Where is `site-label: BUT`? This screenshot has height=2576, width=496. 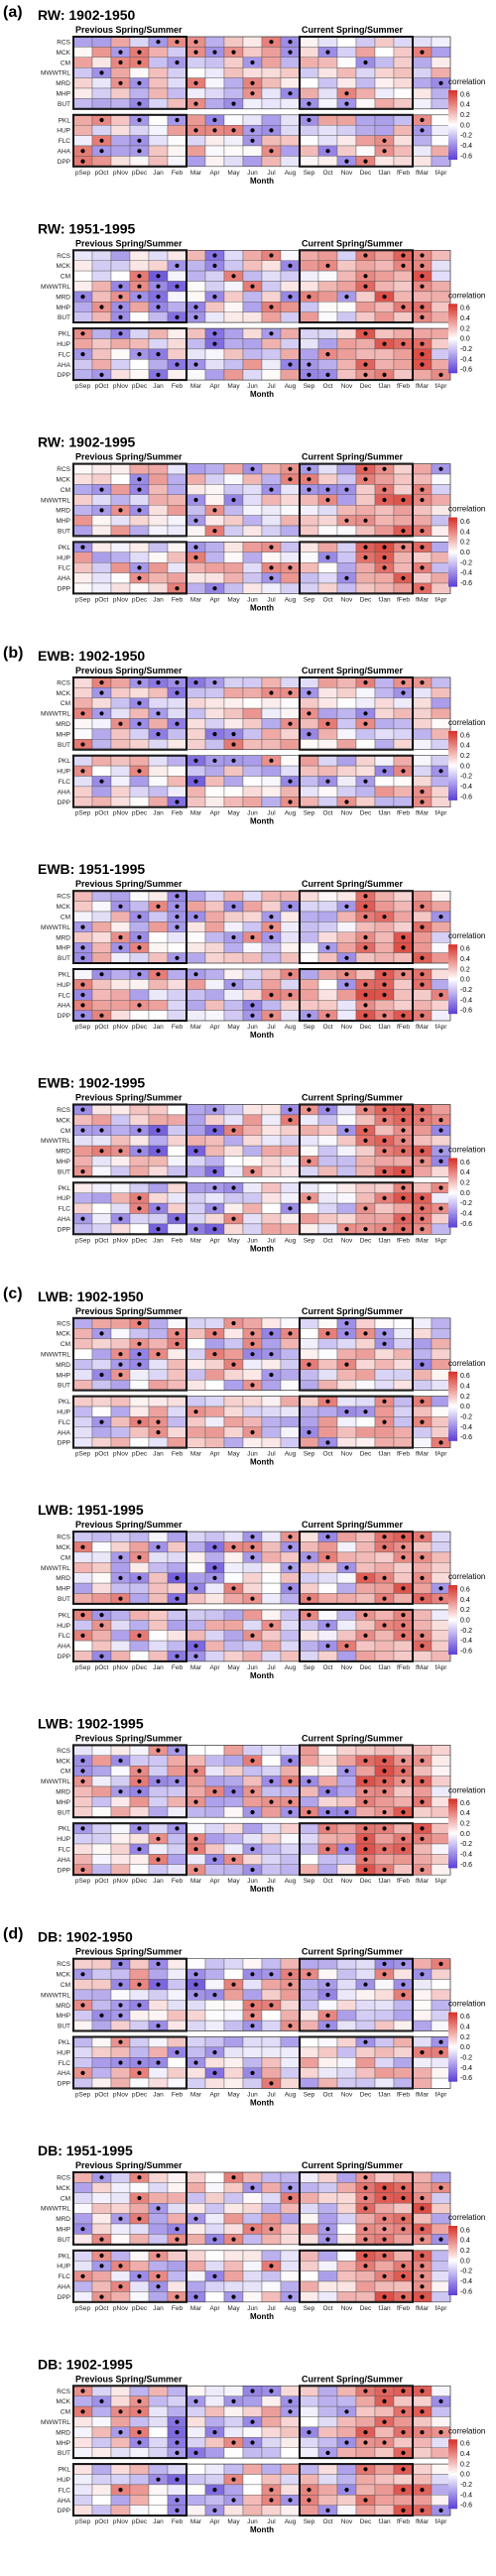
site-label: BUT is located at coordinates (64, 1812).